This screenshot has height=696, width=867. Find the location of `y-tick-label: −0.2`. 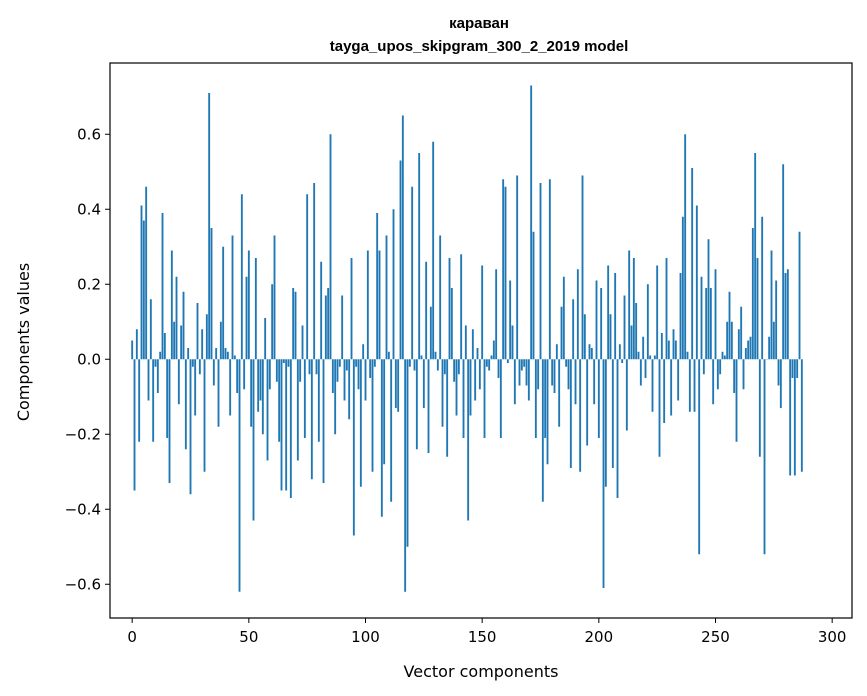

y-tick-label: −0.2 is located at coordinates (83, 434).